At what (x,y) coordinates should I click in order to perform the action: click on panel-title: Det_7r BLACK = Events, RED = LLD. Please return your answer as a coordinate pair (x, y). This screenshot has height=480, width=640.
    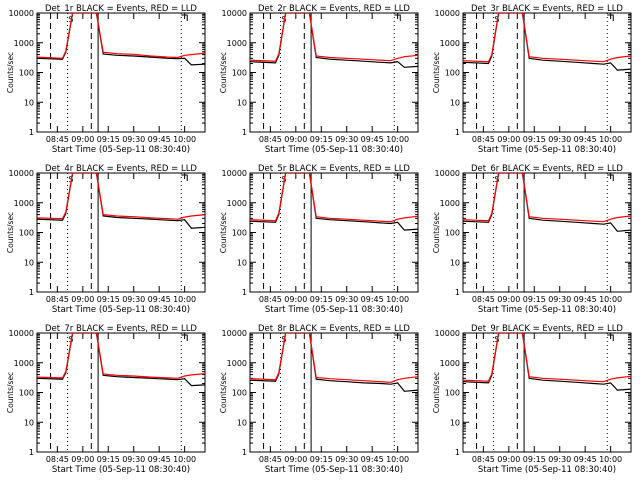
    Looking at the image, I should click on (121, 329).